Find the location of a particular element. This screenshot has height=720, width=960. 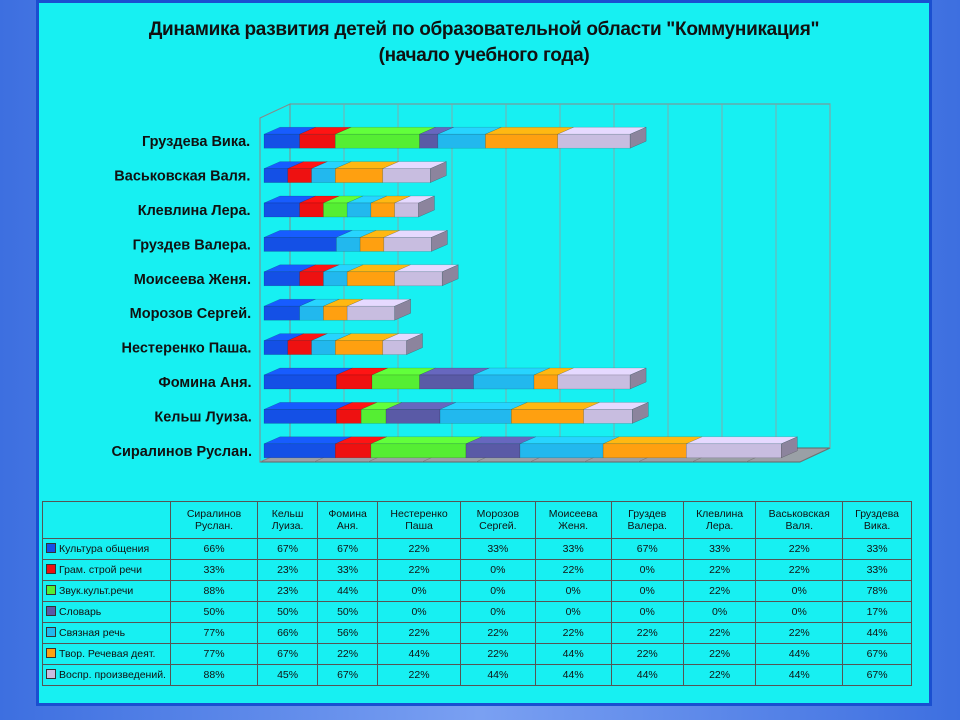

series-legend-label: Культура общения is located at coordinates (106, 549).